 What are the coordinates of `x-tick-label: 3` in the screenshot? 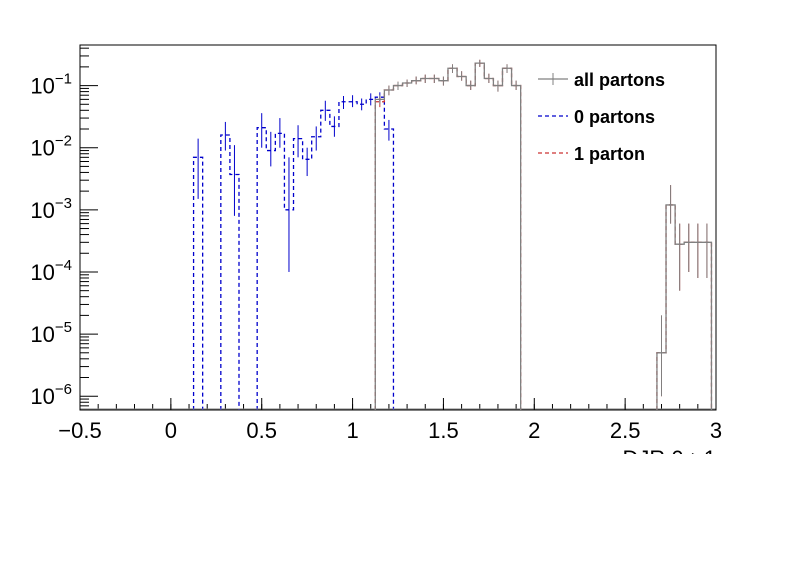 It's located at (716, 430).